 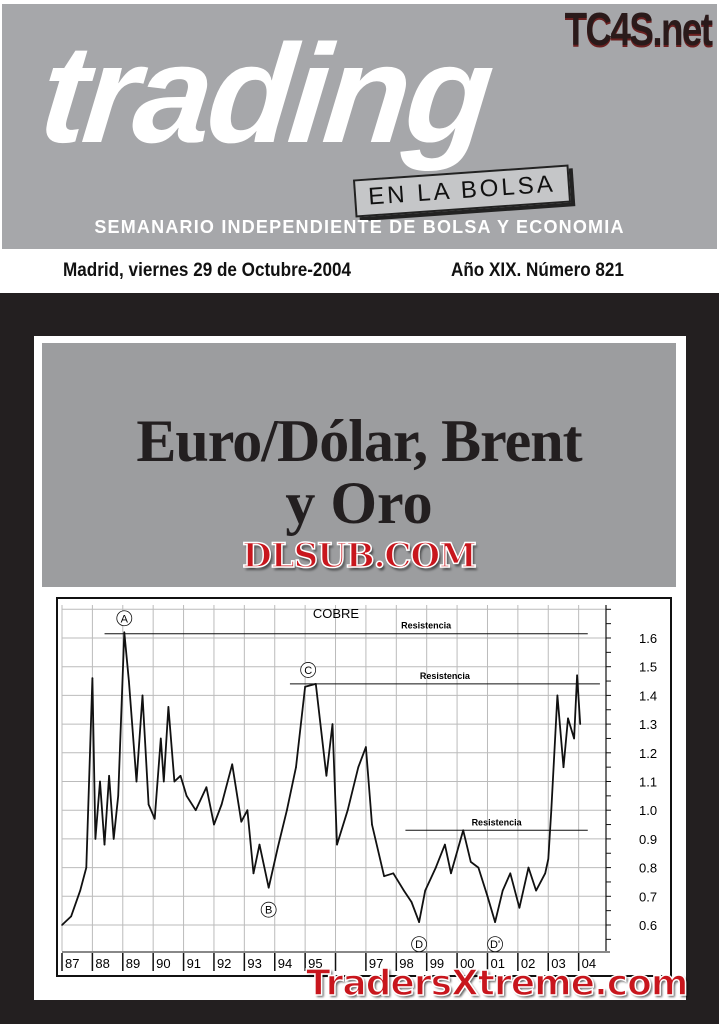 What do you see at coordinates (419, 945) in the screenshot?
I see `annotation-label: D` at bounding box center [419, 945].